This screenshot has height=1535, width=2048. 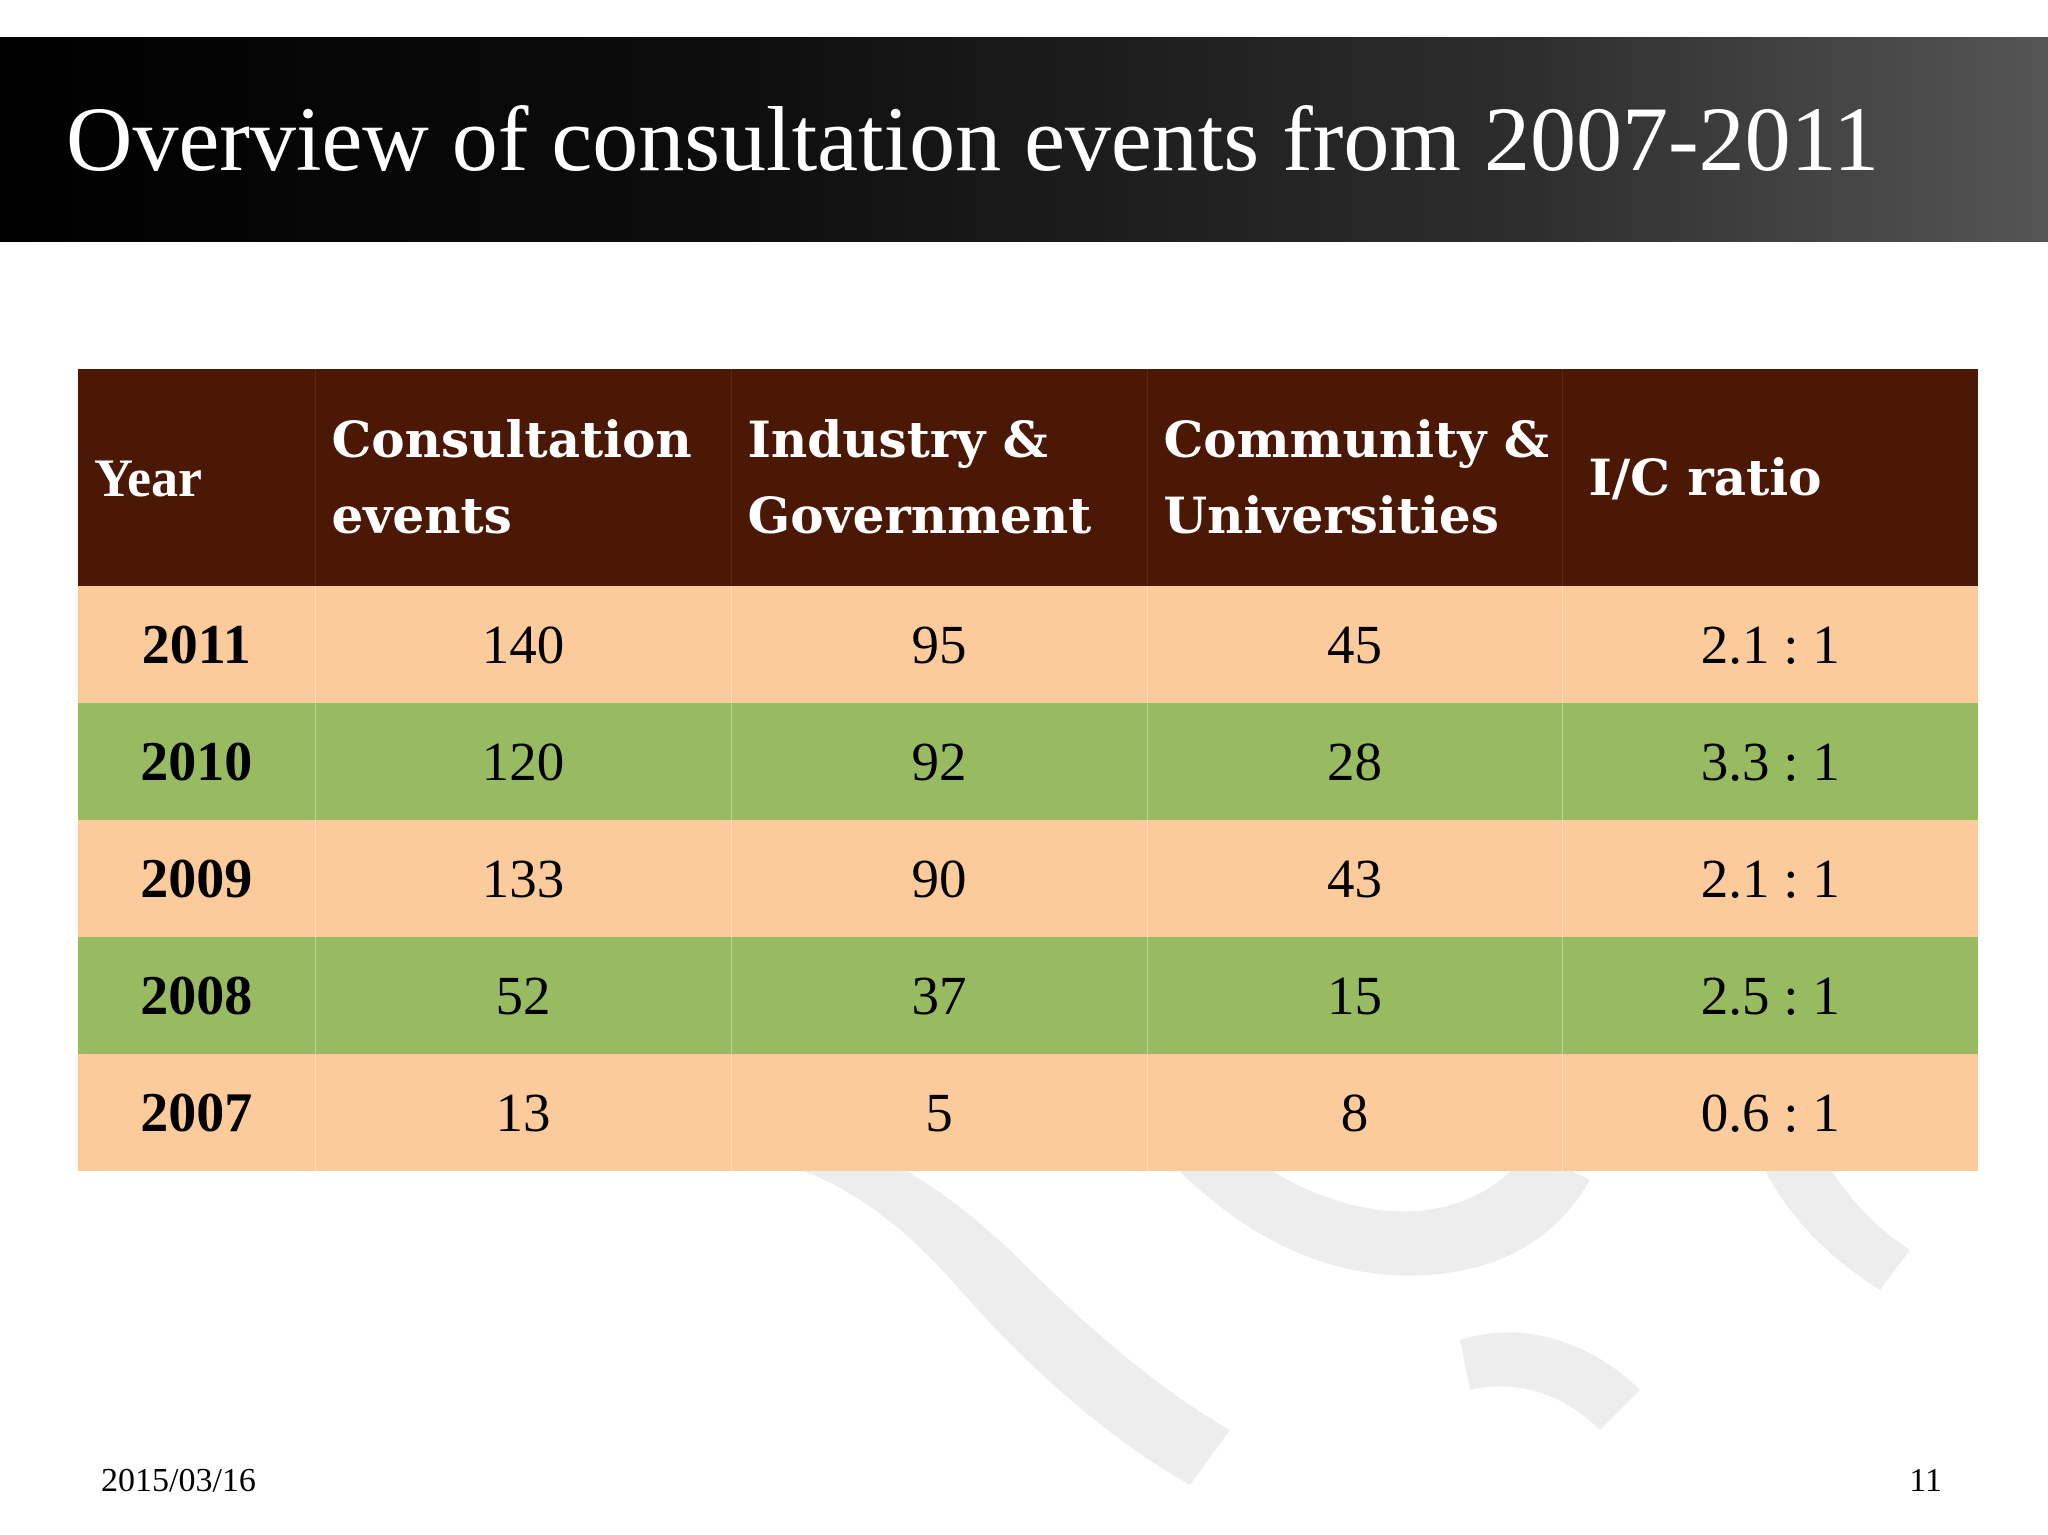 What do you see at coordinates (919, 515) in the screenshot?
I see `header-industry-line2: Government` at bounding box center [919, 515].